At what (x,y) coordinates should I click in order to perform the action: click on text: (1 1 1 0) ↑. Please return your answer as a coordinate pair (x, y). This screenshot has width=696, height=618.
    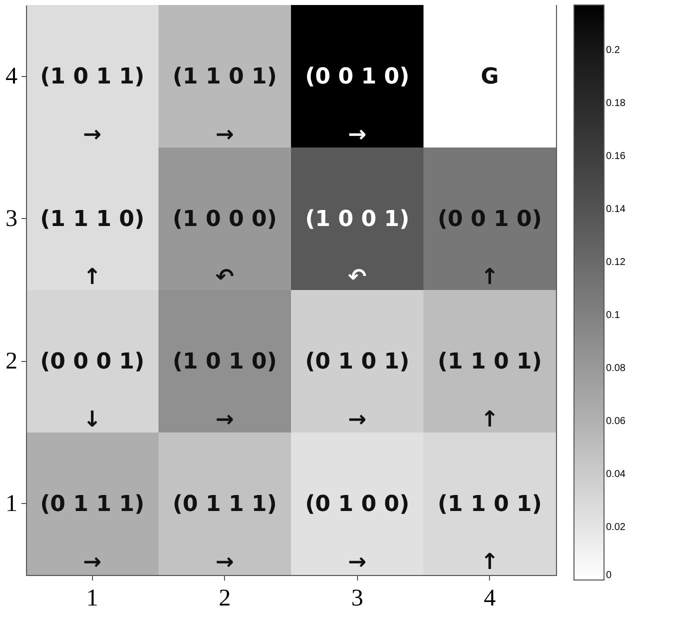
    Looking at the image, I should click on (92, 248).